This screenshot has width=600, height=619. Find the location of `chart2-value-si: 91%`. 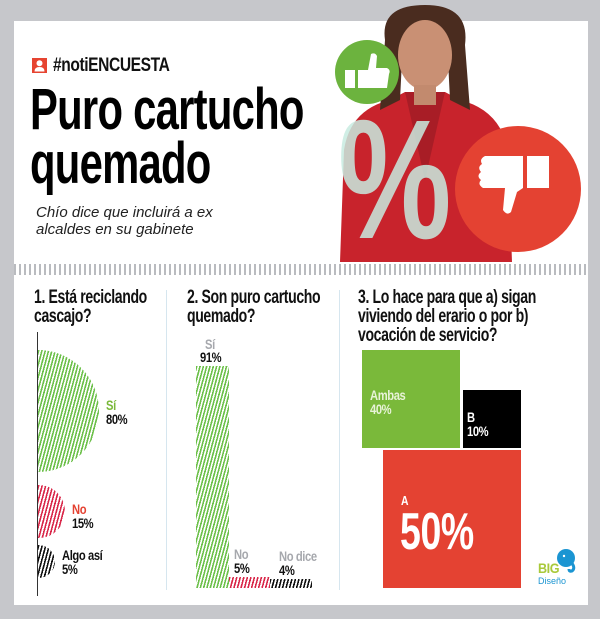

chart2-value-si: 91% is located at coordinates (211, 357).